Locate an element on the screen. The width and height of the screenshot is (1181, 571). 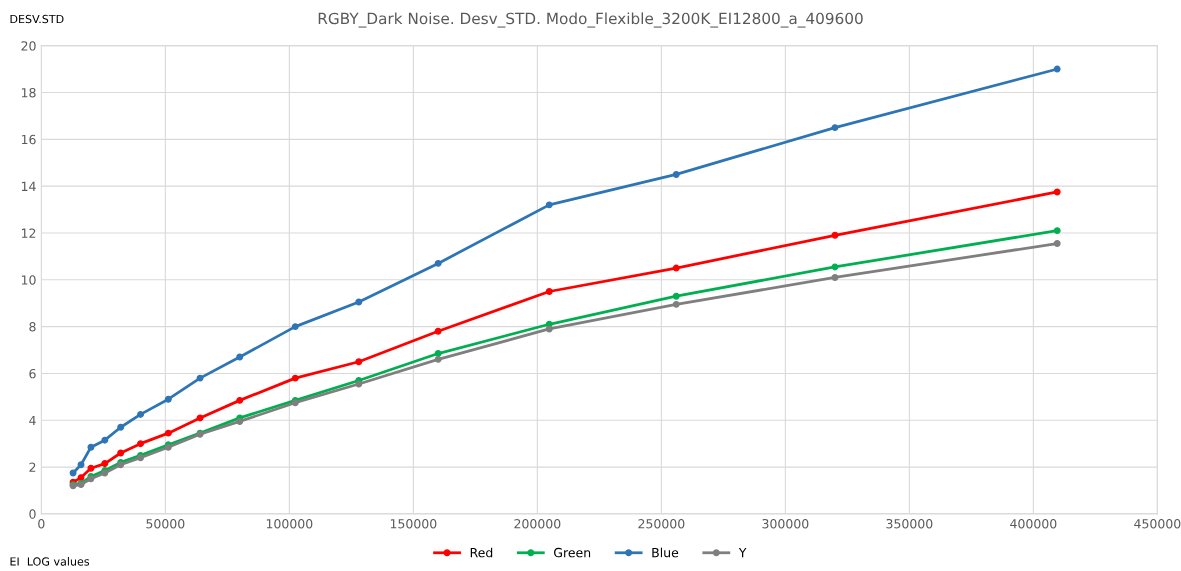
legend-label: Y is located at coordinates (742, 553).